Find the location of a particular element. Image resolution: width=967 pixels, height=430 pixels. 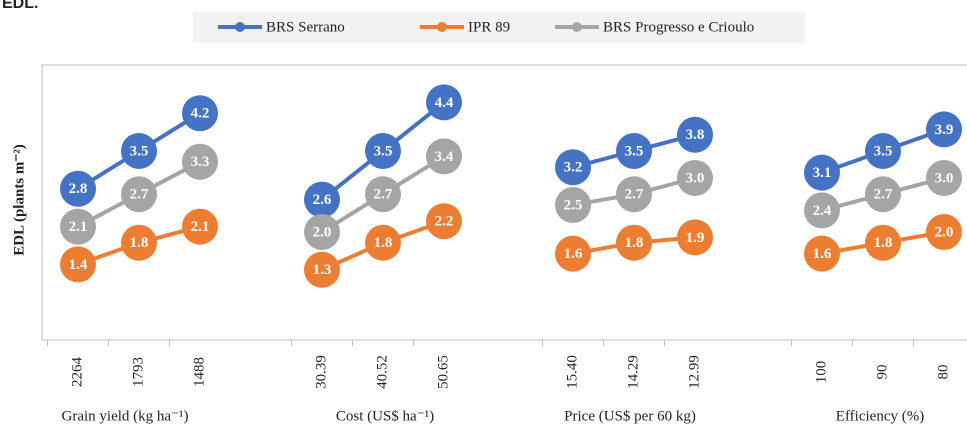

x-tick-label: 15.40 is located at coordinates (572, 372).